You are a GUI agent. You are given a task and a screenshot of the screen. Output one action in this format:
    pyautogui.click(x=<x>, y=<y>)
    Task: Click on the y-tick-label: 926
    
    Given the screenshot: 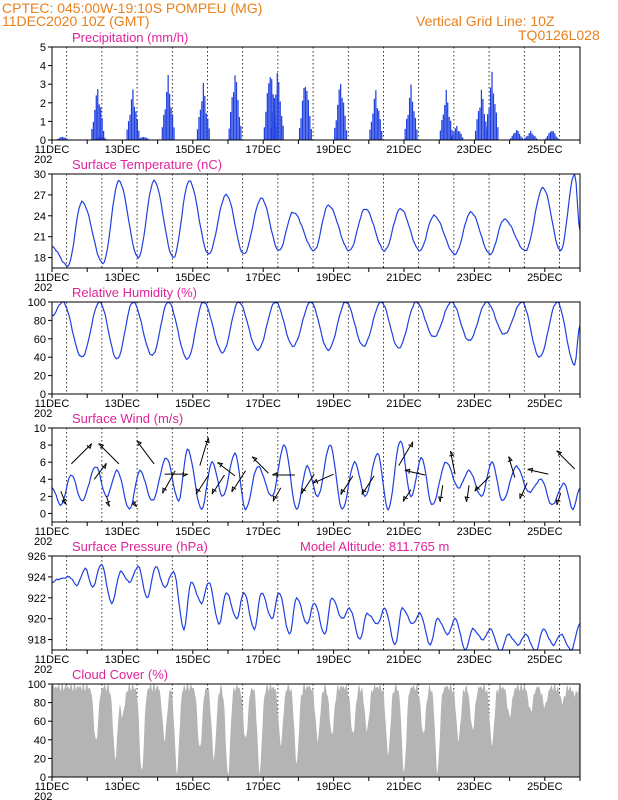 What is the action you would take?
    pyautogui.click(x=37, y=557)
    